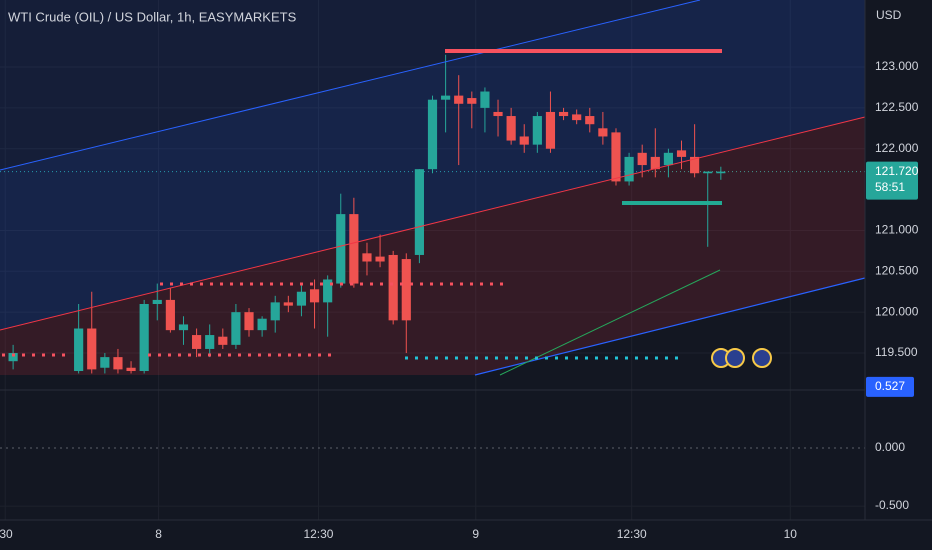 This screenshot has height=550, width=932. I want to click on y-tick-label: 122.500, so click(897, 107).